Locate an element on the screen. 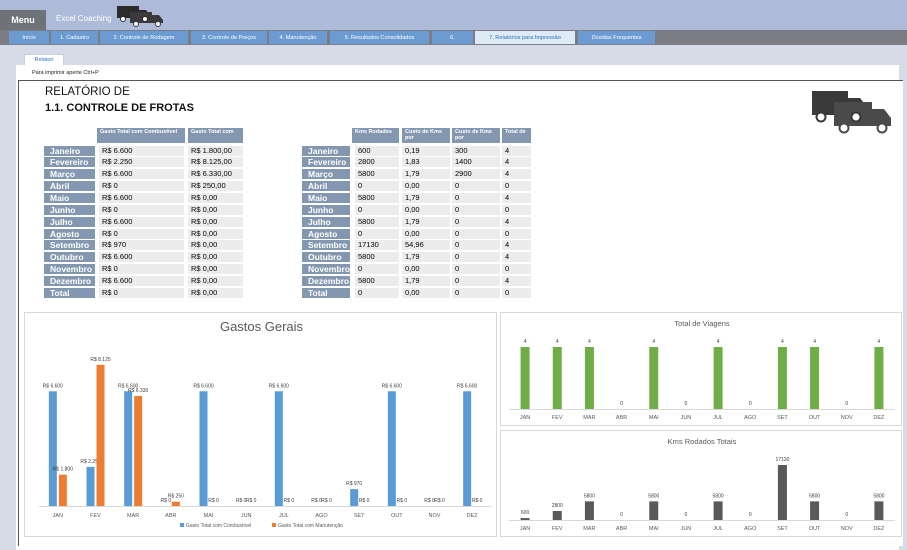  tab-cadastro: 1. Cadastro is located at coordinates (74, 37).